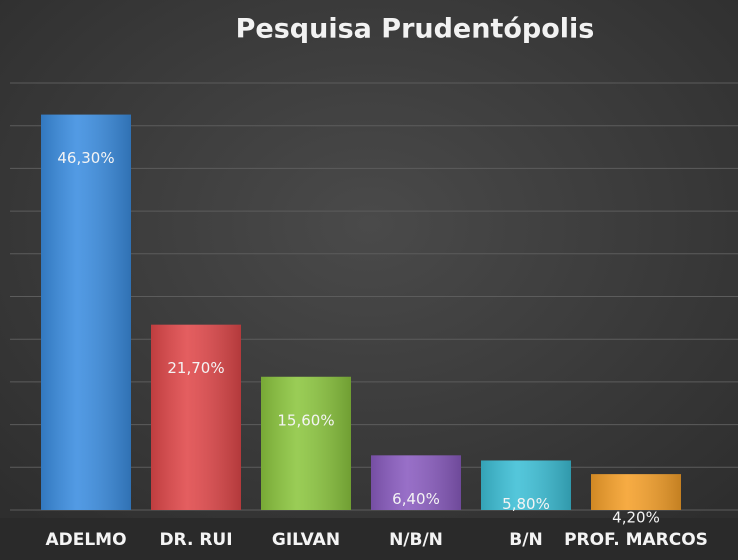 The height and width of the screenshot is (560, 738). Describe the element at coordinates (526, 504) in the screenshot. I see `data-label: 5,80%` at that location.